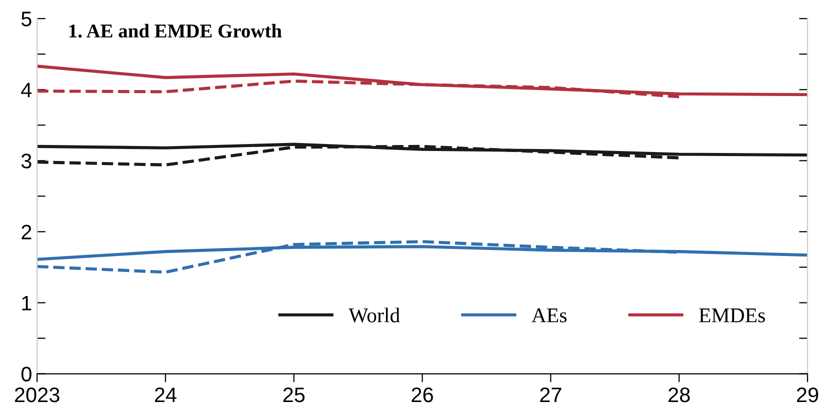  What do you see at coordinates (807, 395) in the screenshot?
I see `x-tick-label: 29` at bounding box center [807, 395].